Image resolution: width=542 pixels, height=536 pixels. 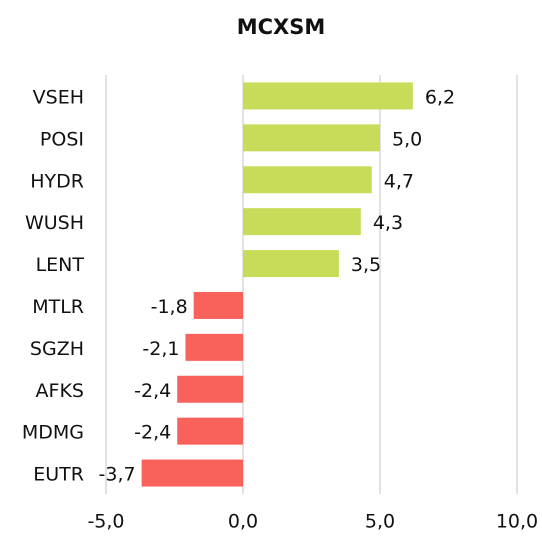 I want to click on y-tick-label: WUSH, so click(x=54, y=223).